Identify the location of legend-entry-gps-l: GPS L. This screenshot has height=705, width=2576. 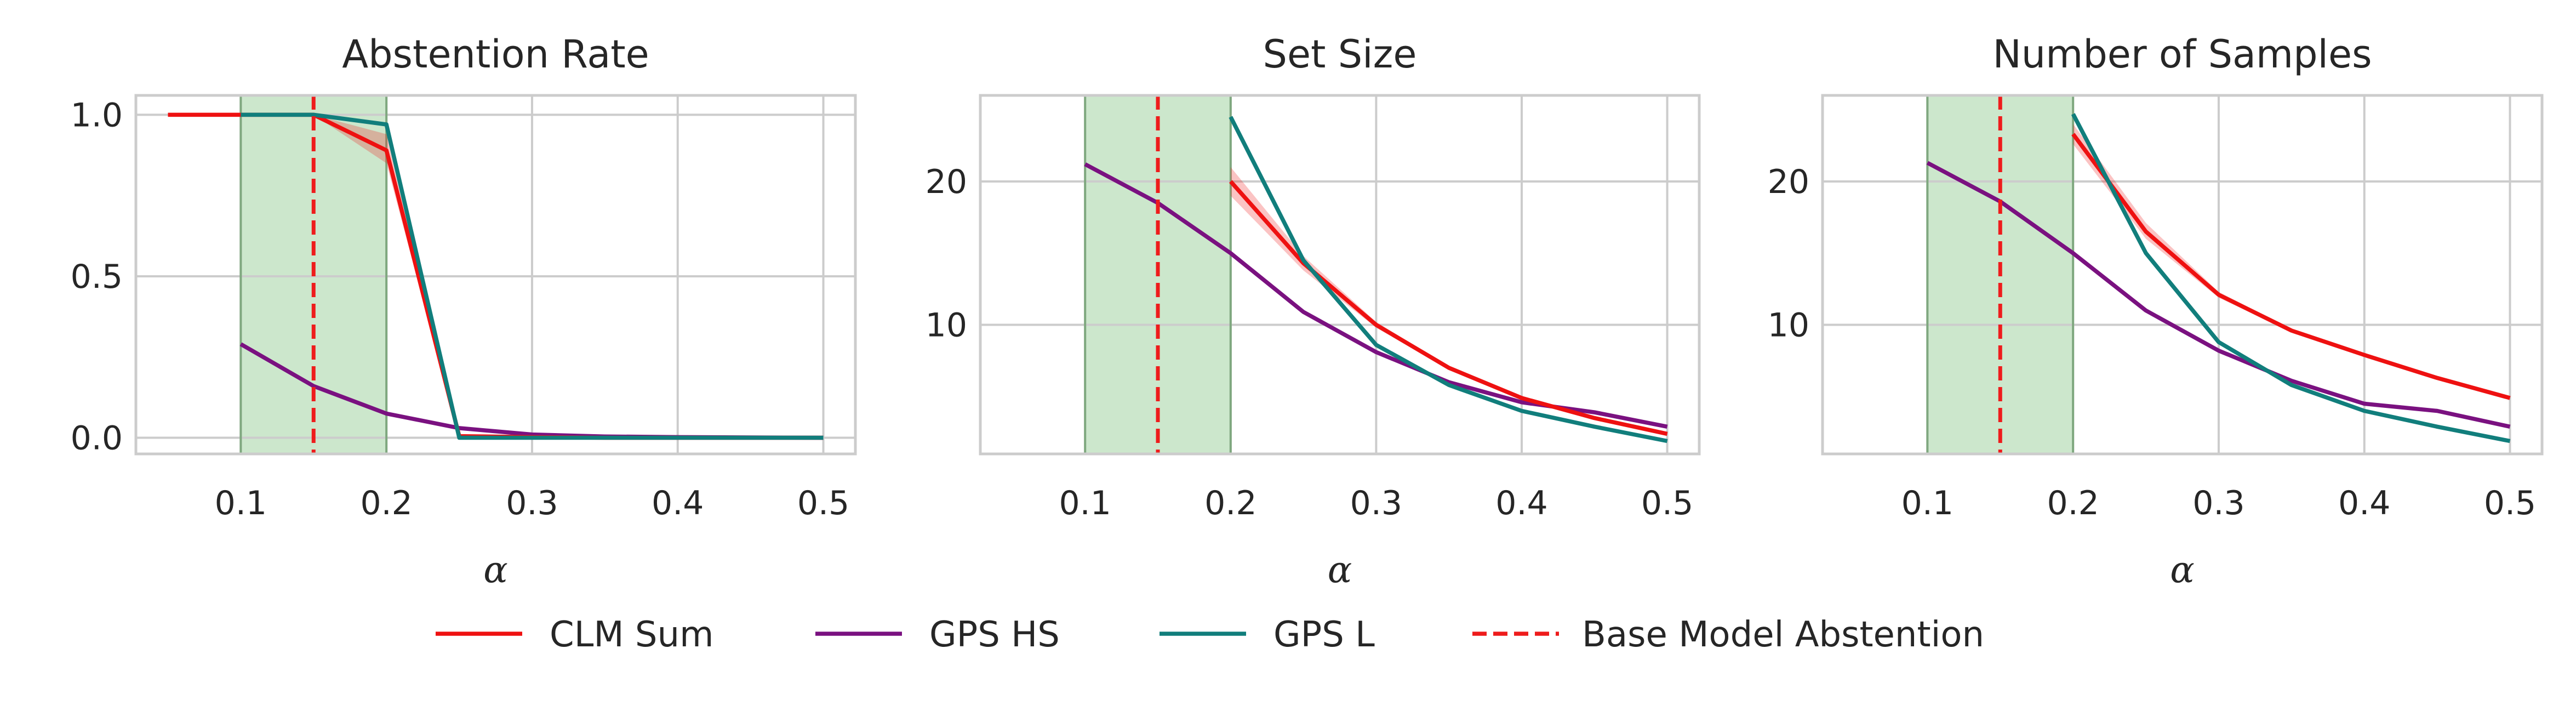
(1268, 635).